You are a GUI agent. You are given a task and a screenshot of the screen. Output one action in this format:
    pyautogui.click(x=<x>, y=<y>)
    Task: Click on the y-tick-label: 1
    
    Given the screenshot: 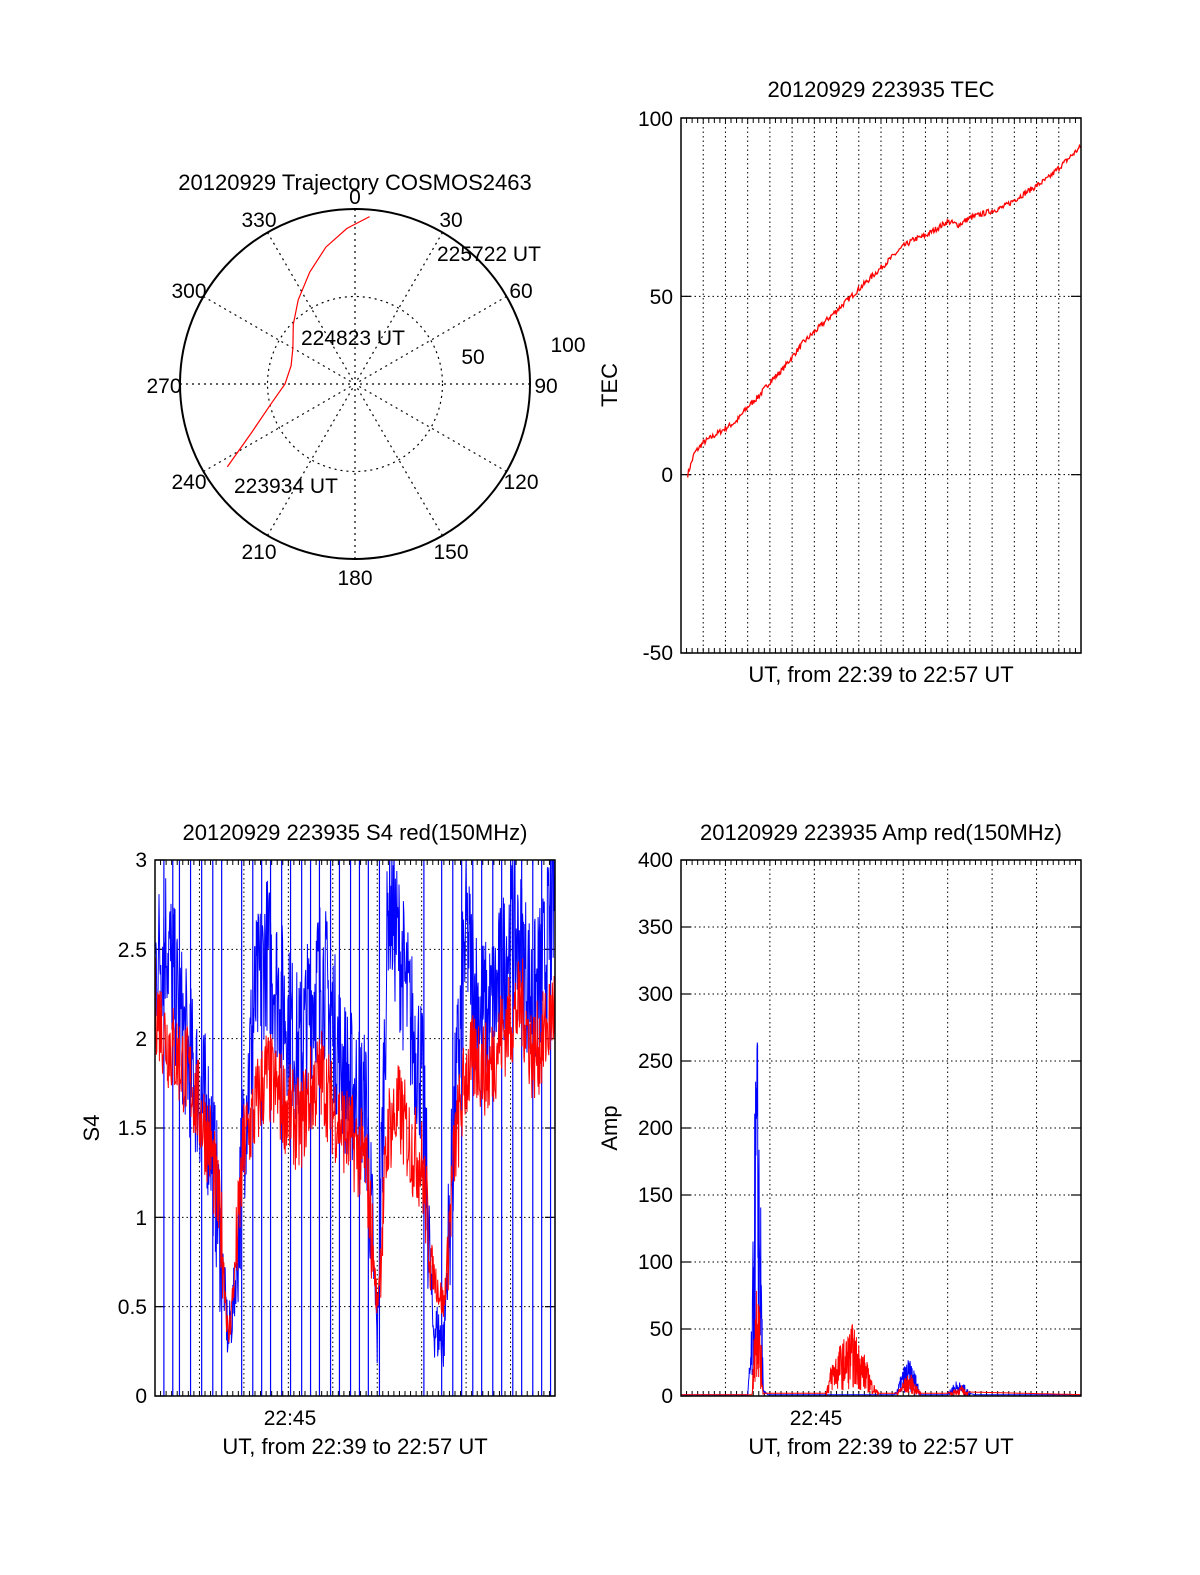 What is the action you would take?
    pyautogui.click(x=141, y=1218)
    